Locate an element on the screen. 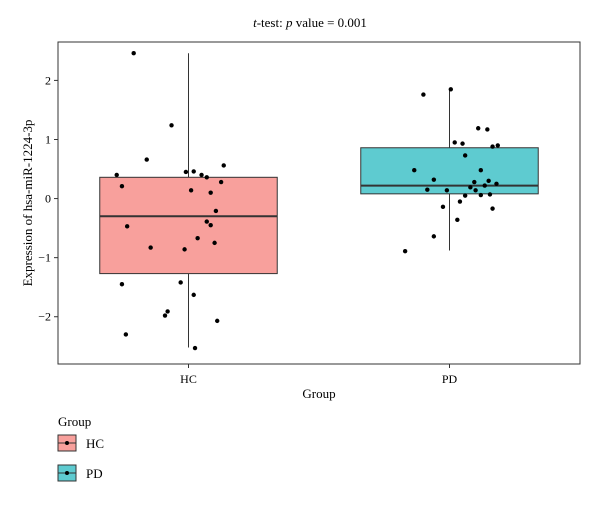  y-tick-label: 0 is located at coordinates (48, 199).